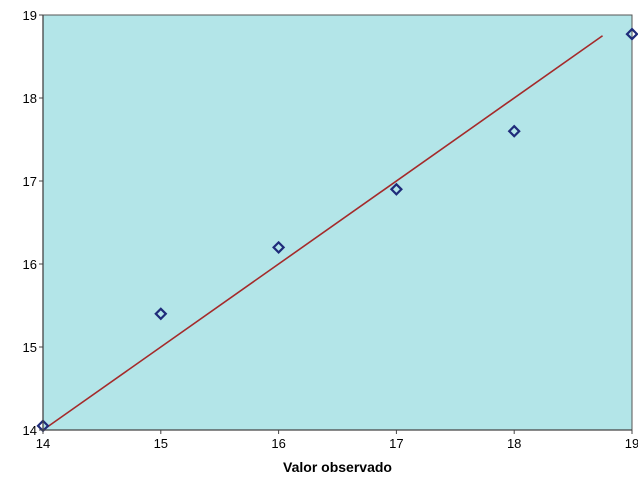 This screenshot has height=477, width=638. What do you see at coordinates (30, 430) in the screenshot?
I see `y-tick-label: 14` at bounding box center [30, 430].